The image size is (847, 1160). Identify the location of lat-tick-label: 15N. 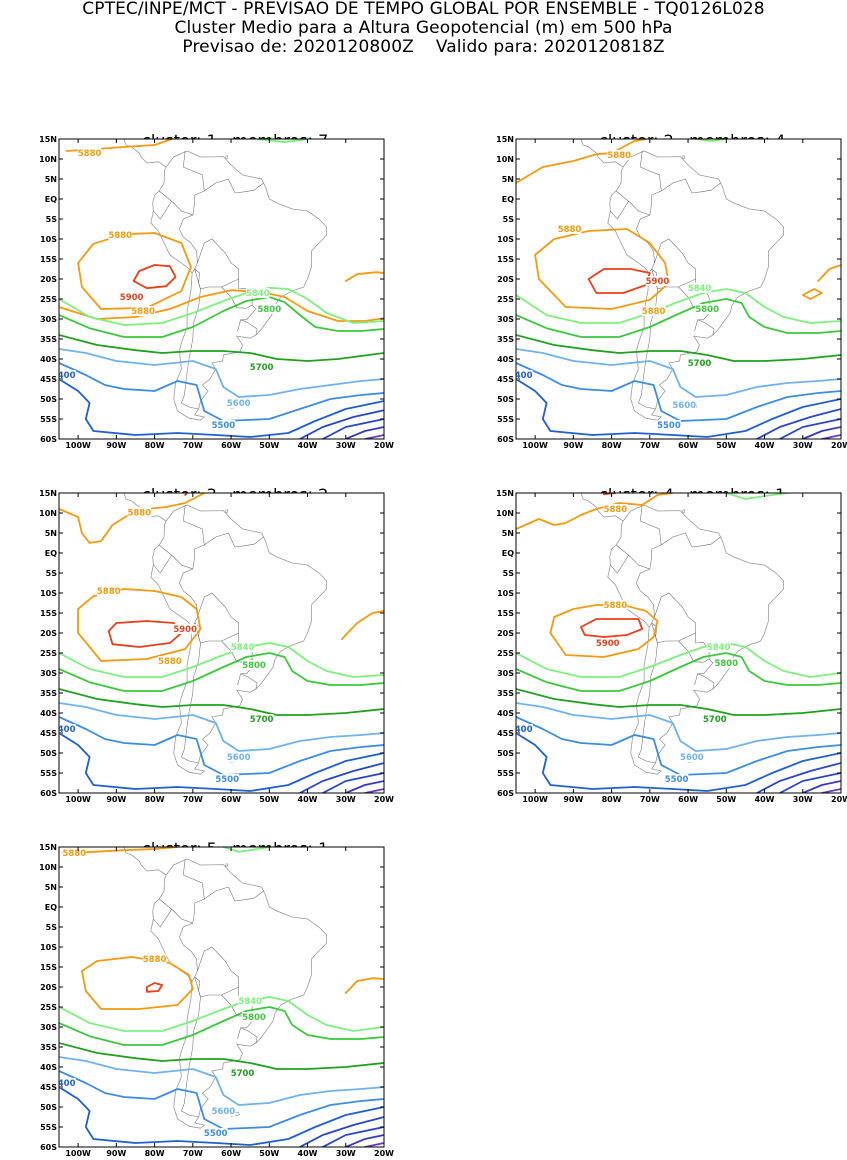
(48, 493).